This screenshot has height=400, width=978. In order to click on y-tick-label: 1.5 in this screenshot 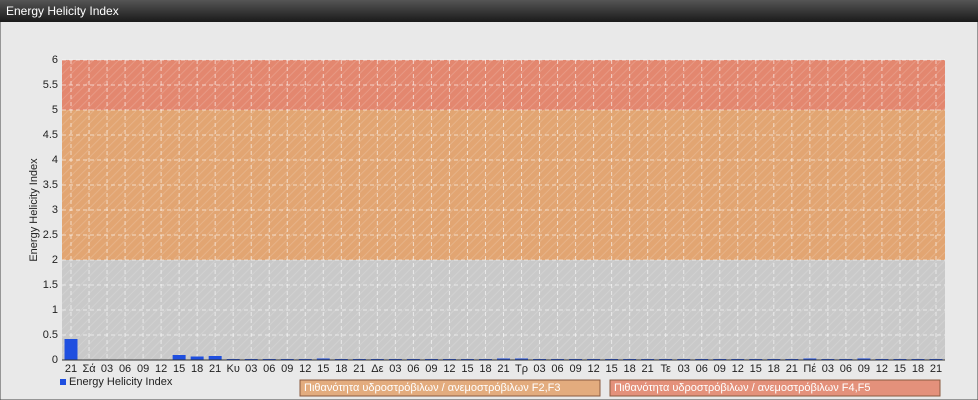, I will do `click(50, 285)`.